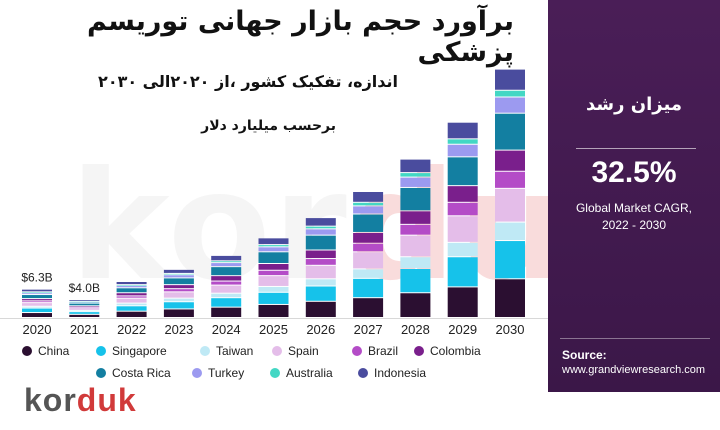 The width and height of the screenshot is (720, 430). I want to click on bar-segment-singapore-2024, so click(226, 302).